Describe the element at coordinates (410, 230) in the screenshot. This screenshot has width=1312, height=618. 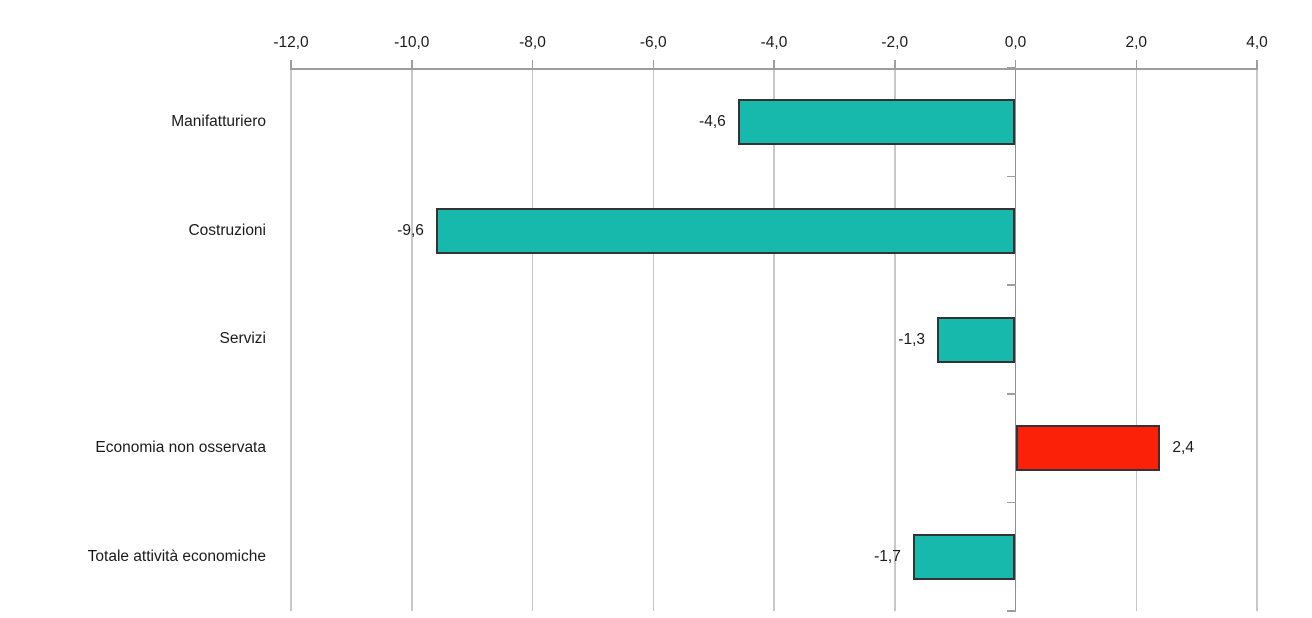
I see `value-label: -9,6` at that location.